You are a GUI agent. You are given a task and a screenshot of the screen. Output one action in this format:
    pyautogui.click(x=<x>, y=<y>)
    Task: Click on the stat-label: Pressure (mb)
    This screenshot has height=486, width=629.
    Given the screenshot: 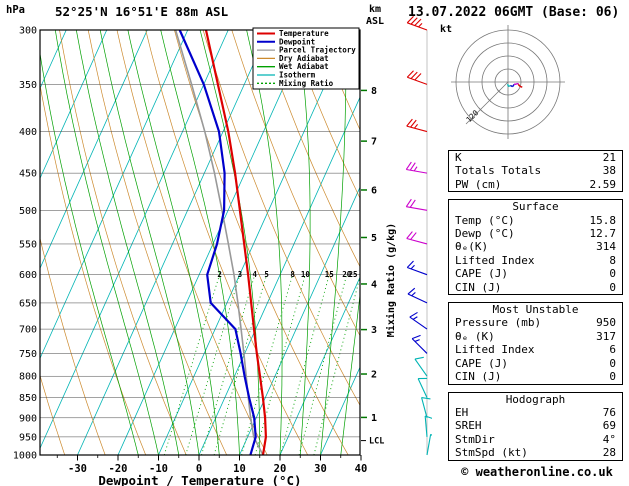 What is the action you would take?
    pyautogui.click(x=498, y=323)
    